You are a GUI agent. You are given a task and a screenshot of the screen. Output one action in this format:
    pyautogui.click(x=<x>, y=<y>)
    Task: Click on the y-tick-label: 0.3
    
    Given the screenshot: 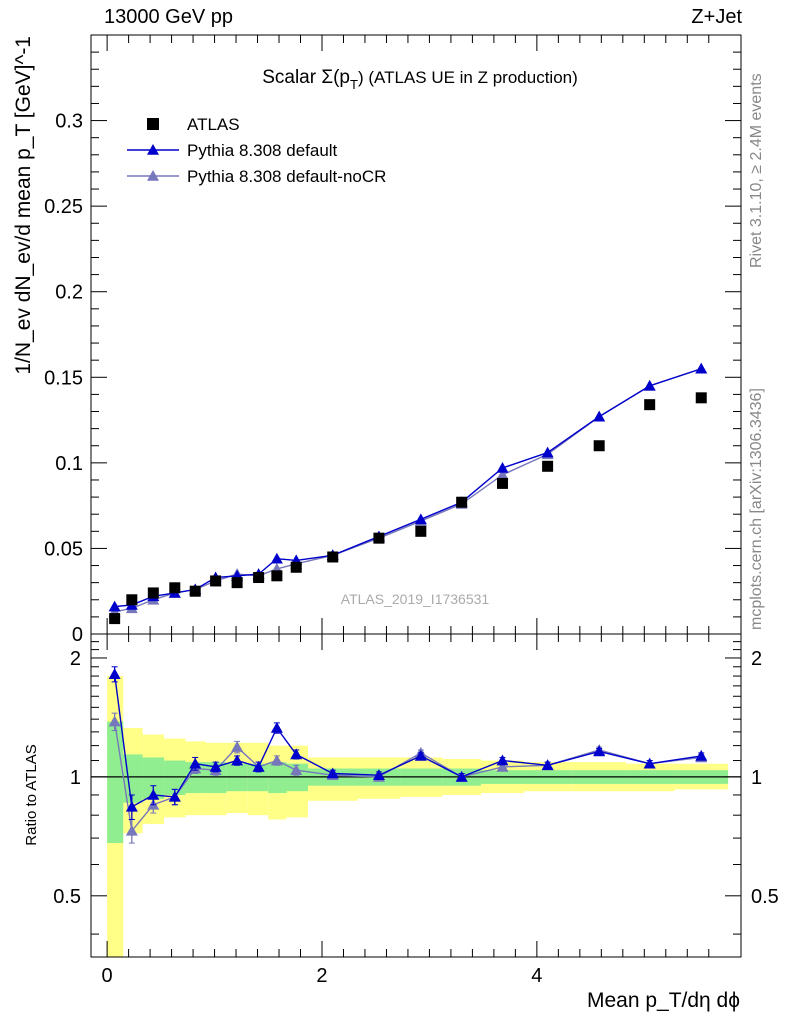 What is the action you would take?
    pyautogui.click(x=69, y=122)
    